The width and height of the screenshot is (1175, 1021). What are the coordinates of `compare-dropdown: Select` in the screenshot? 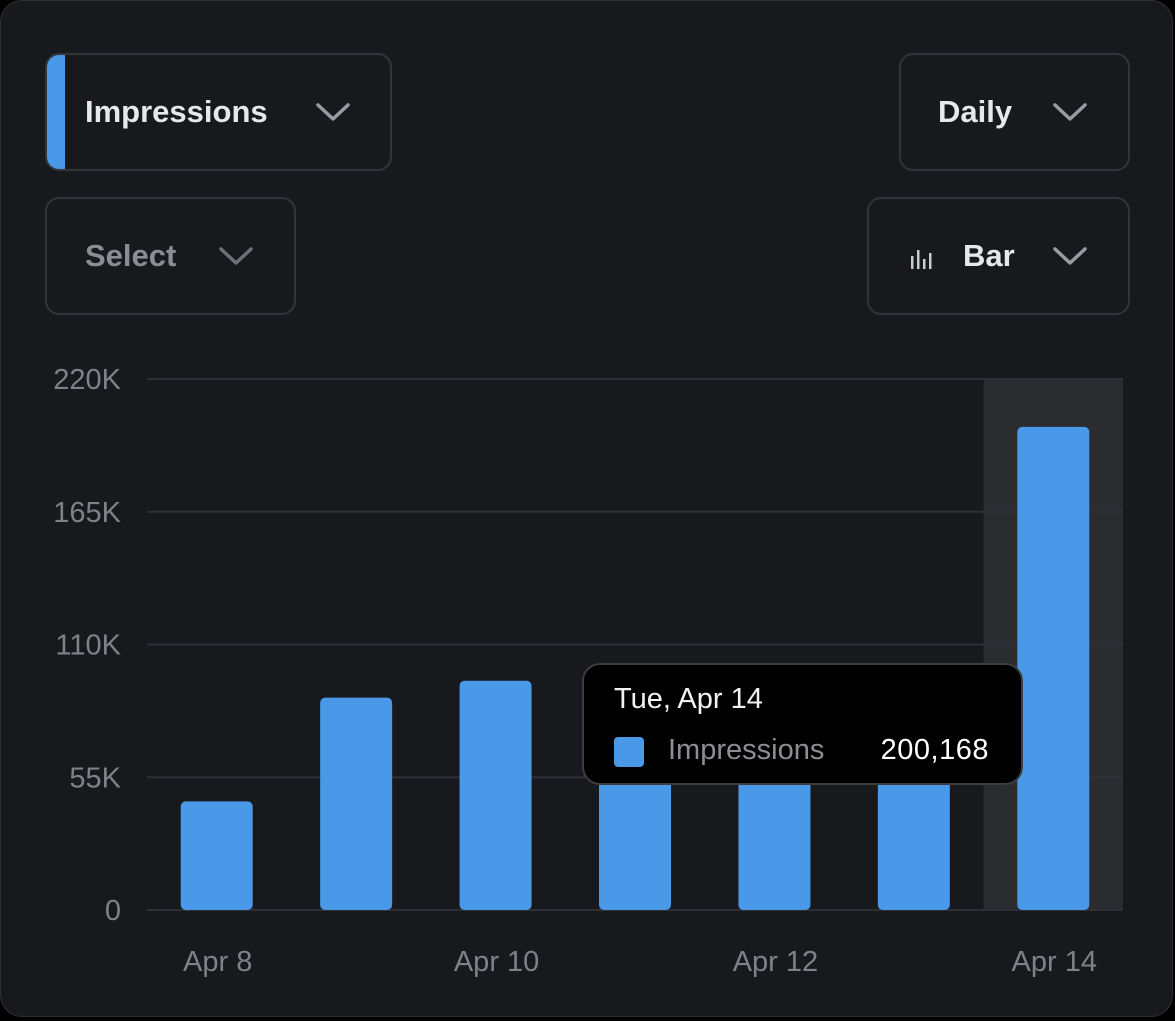 It's located at (170, 256).